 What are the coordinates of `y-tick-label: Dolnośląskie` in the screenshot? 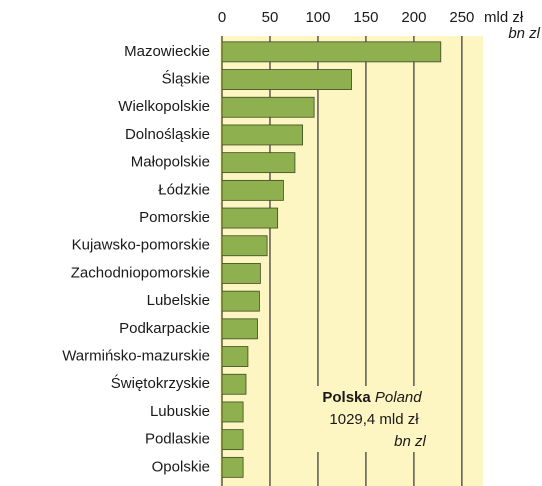 It's located at (167, 134).